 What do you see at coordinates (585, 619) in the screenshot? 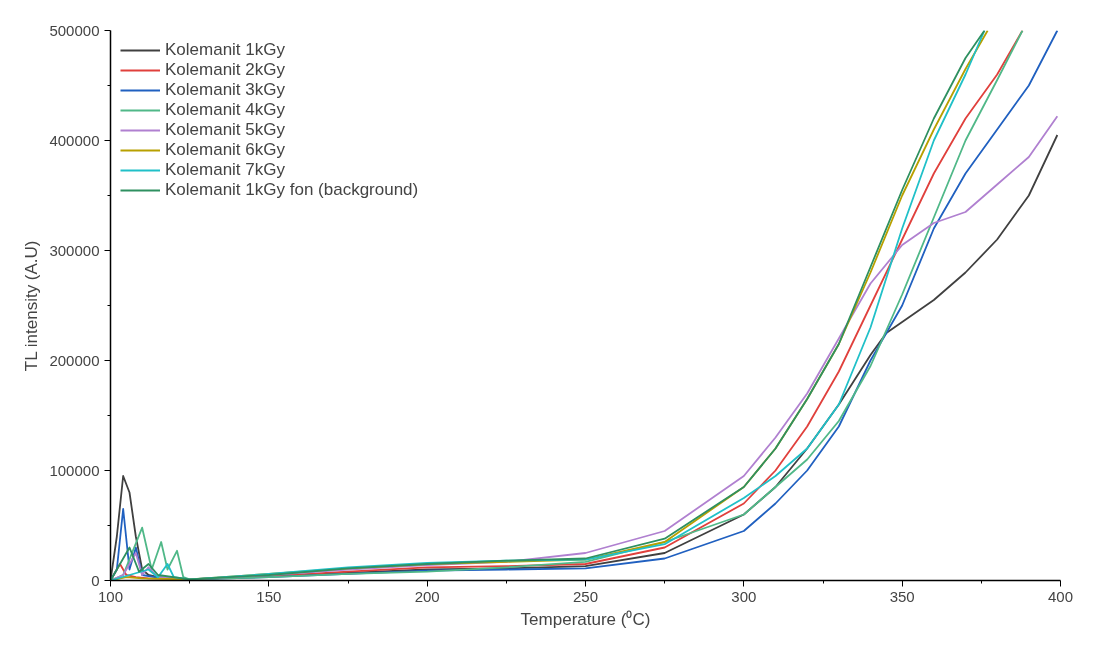
I see `x-axis-title: Temperature (⁰C)` at bounding box center [585, 619].